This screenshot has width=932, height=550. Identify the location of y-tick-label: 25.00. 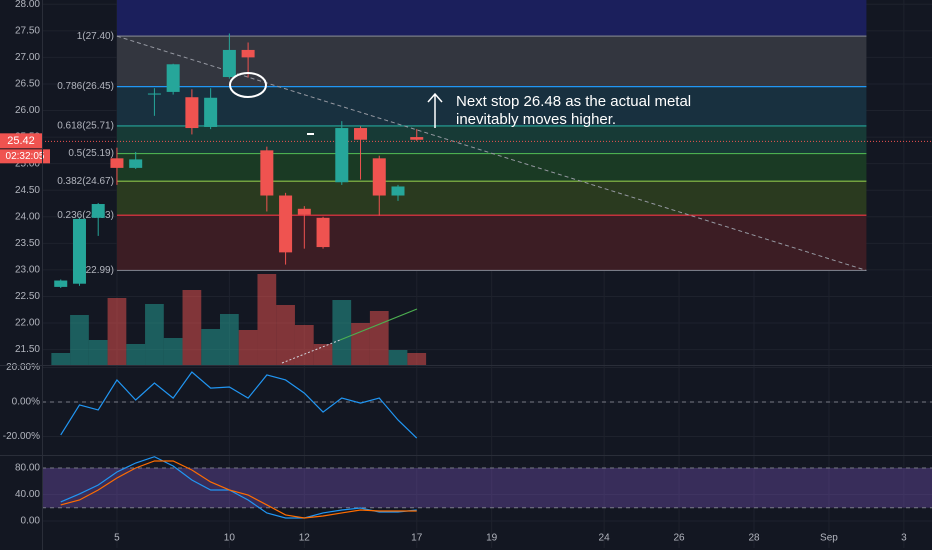
(27, 163).